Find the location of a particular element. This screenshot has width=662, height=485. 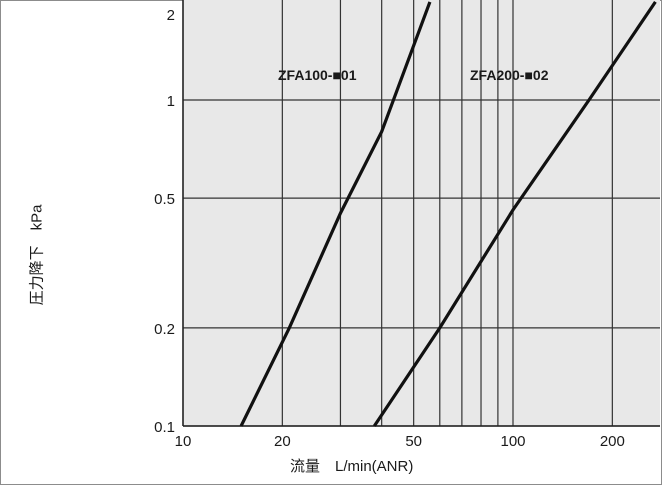

y-tick-label: 0.2 is located at coordinates (164, 329).